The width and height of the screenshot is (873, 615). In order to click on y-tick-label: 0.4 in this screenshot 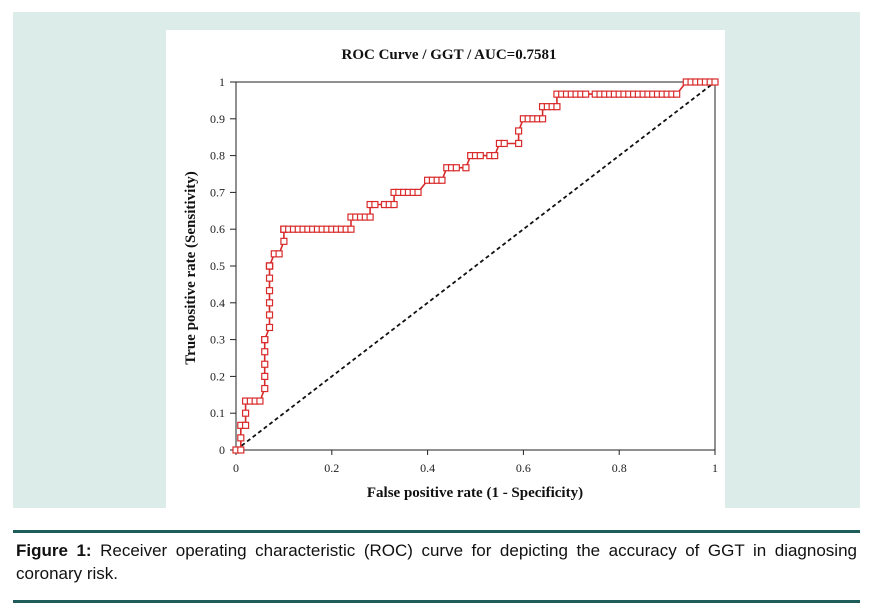, I will do `click(217, 303)`.